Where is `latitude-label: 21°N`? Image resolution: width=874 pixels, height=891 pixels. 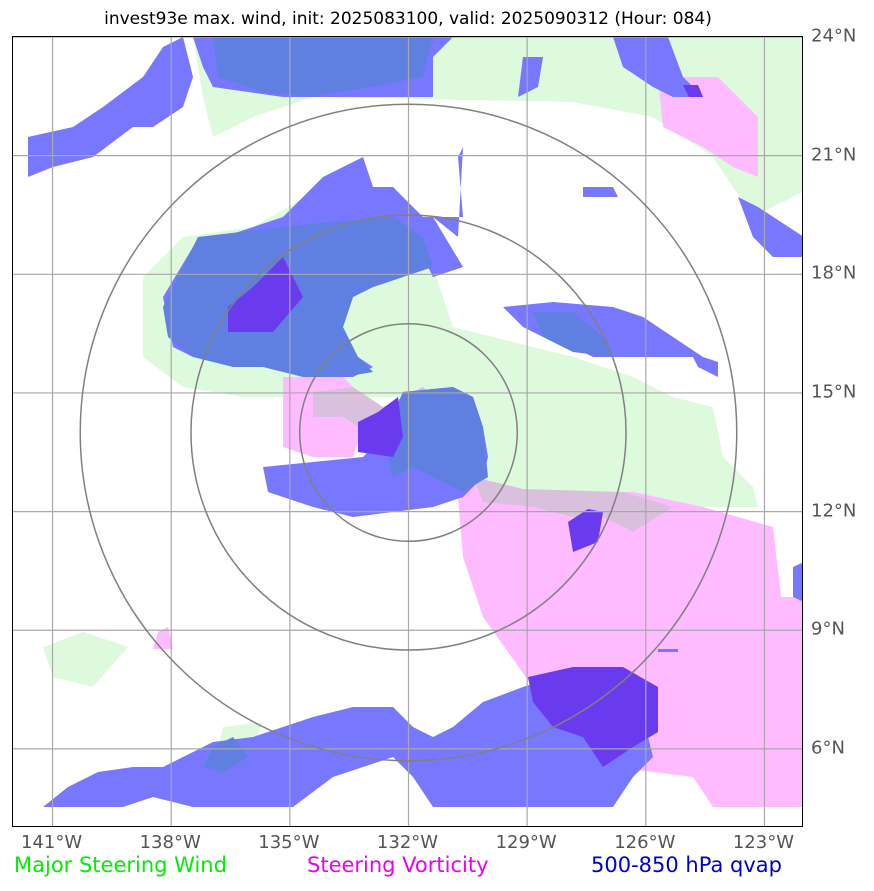 latitude-label: 21°N is located at coordinates (834, 155).